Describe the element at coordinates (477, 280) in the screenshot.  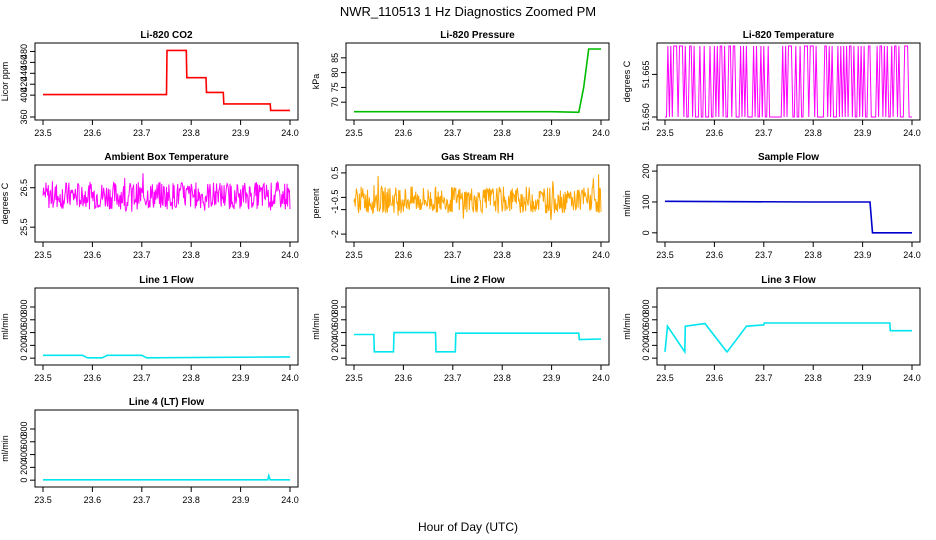
I see `panel-title: Line 2 Flow` at that location.